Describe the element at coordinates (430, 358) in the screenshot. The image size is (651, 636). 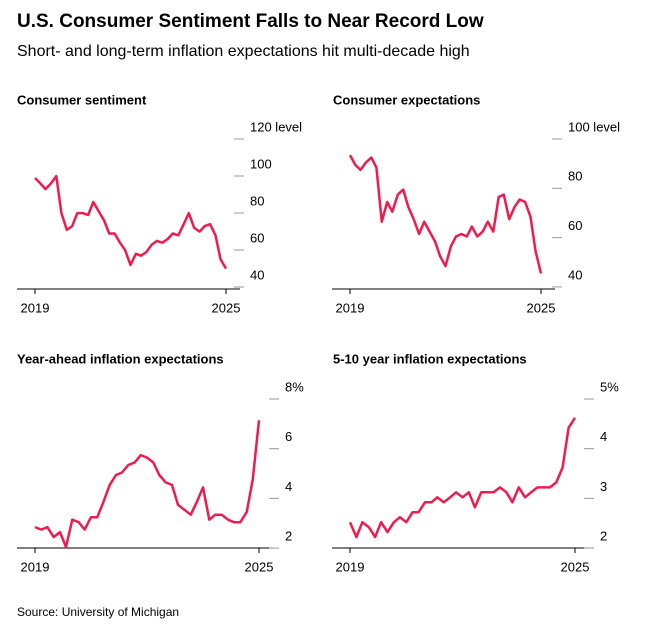
I see `chart-title: 5-10 year inflation expectations` at that location.